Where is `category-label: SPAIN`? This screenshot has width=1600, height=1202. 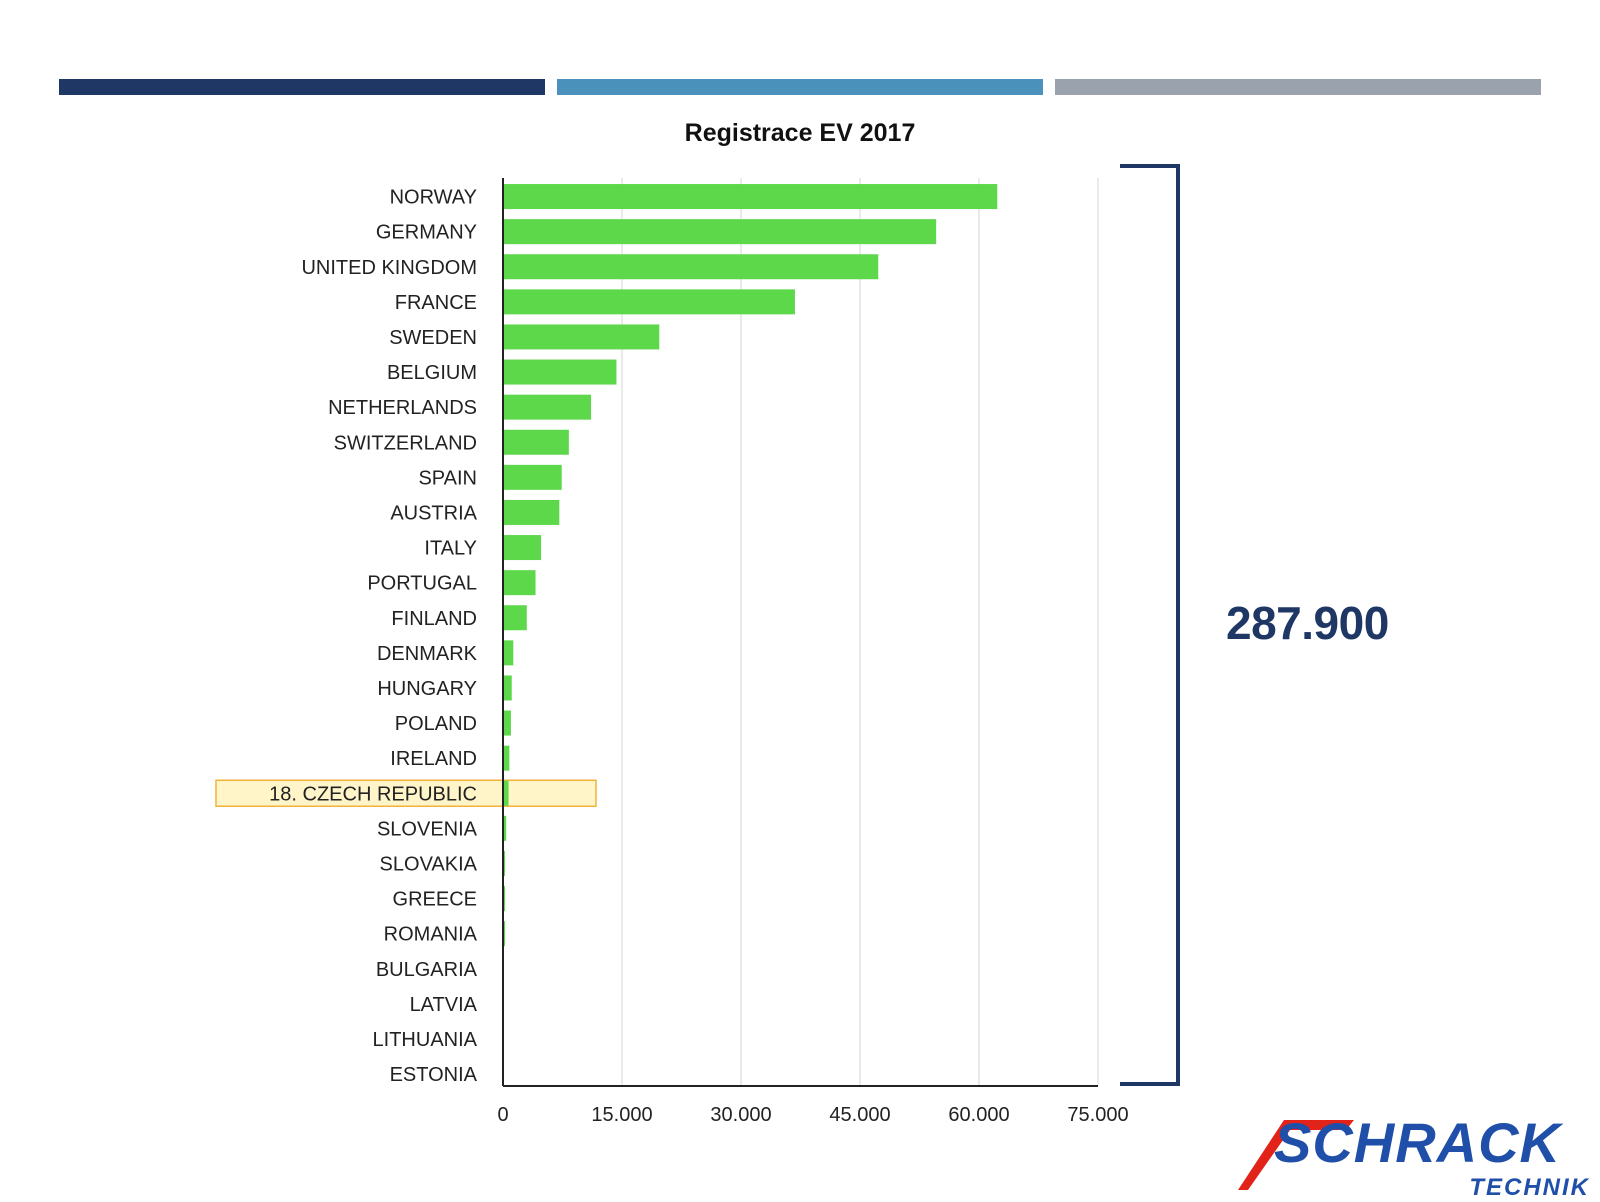
category-label: SPAIN is located at coordinates (447, 478).